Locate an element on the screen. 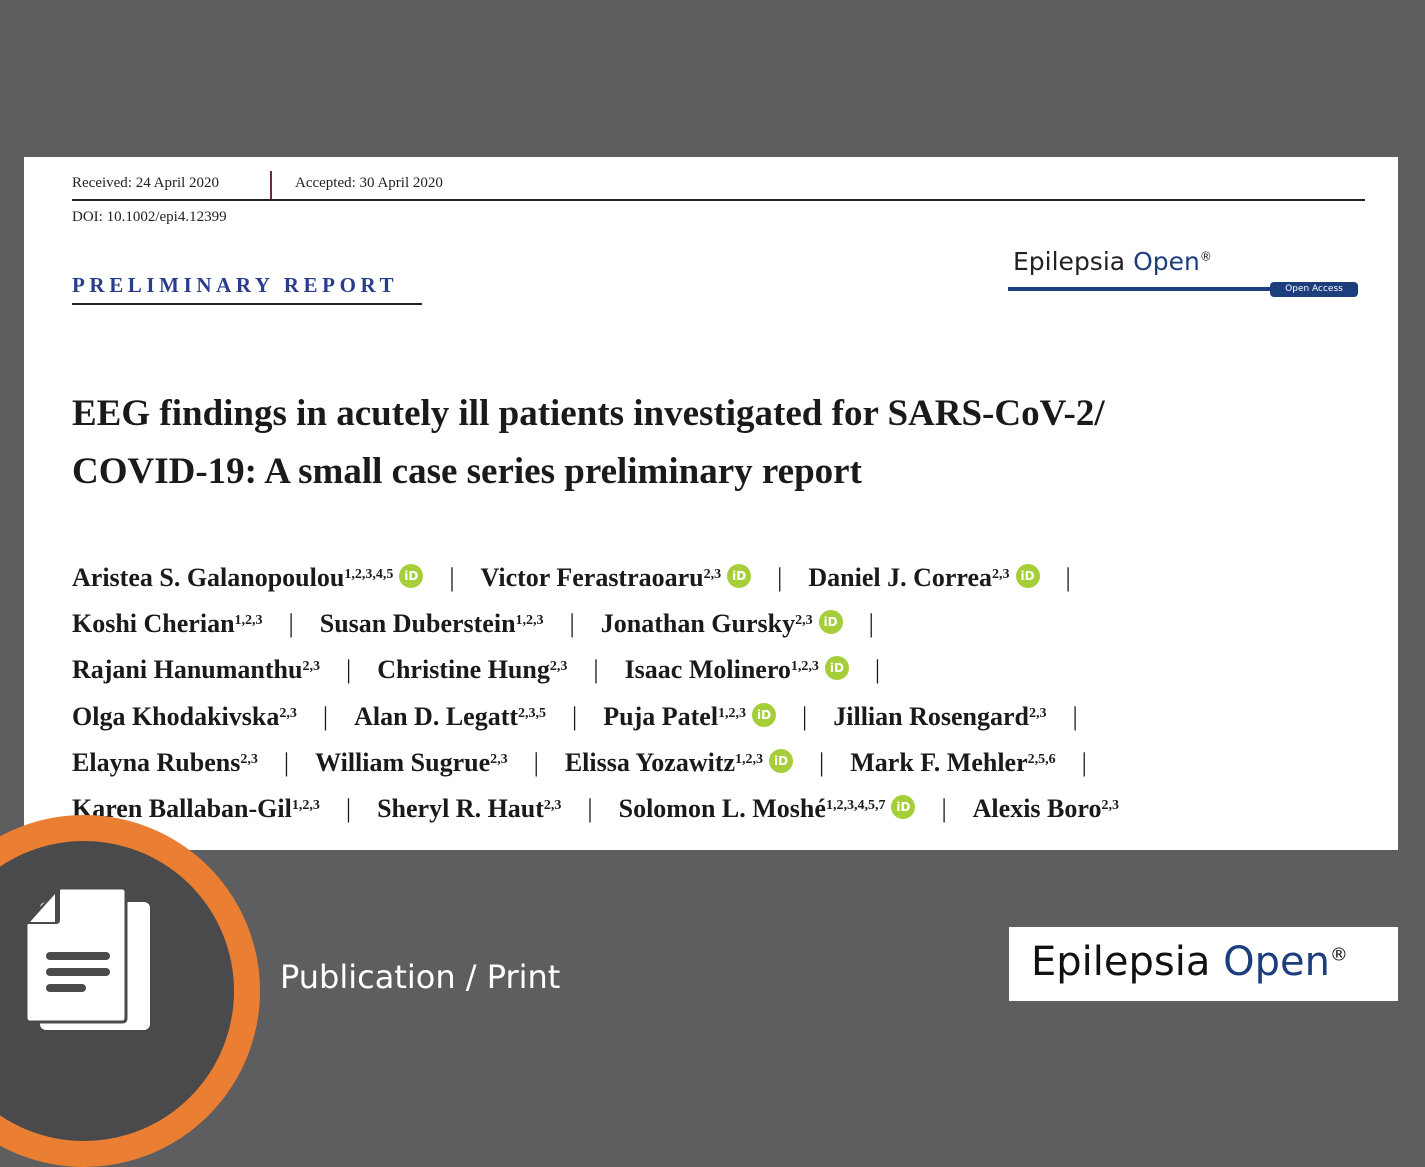  author-name: Jonathan Gursky2,3 iD is located at coordinates (722, 623).